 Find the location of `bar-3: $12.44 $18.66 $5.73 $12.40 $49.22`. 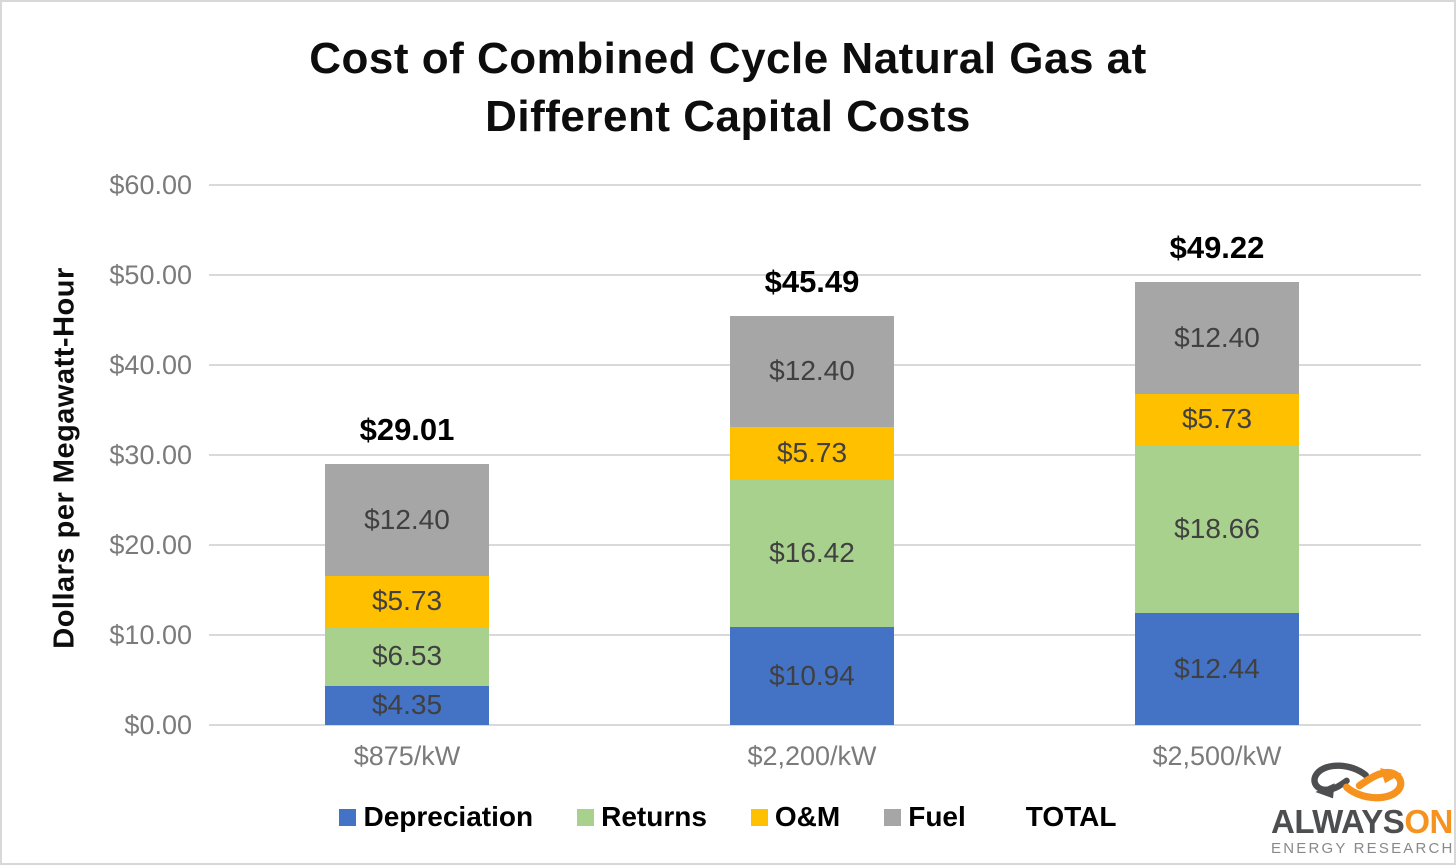

bar-3: $12.44 $18.66 $5.73 $12.40 $49.22 is located at coordinates (1217, 477).